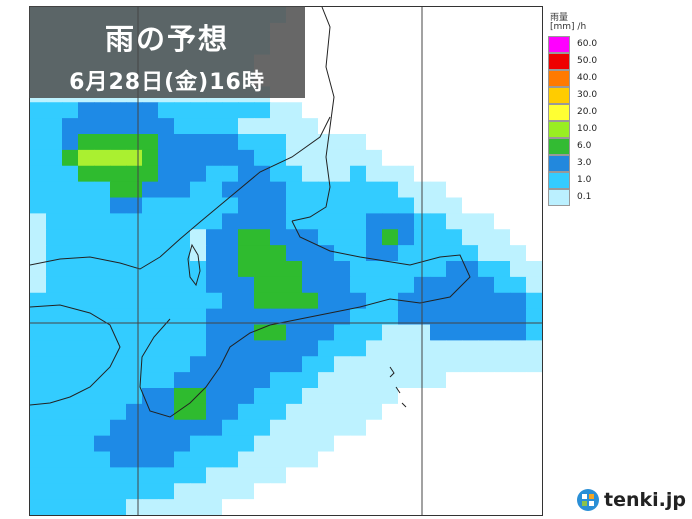 The height and width of the screenshot is (519, 692). Describe the element at coordinates (559, 129) in the screenshot. I see `legend-swatch` at that location.